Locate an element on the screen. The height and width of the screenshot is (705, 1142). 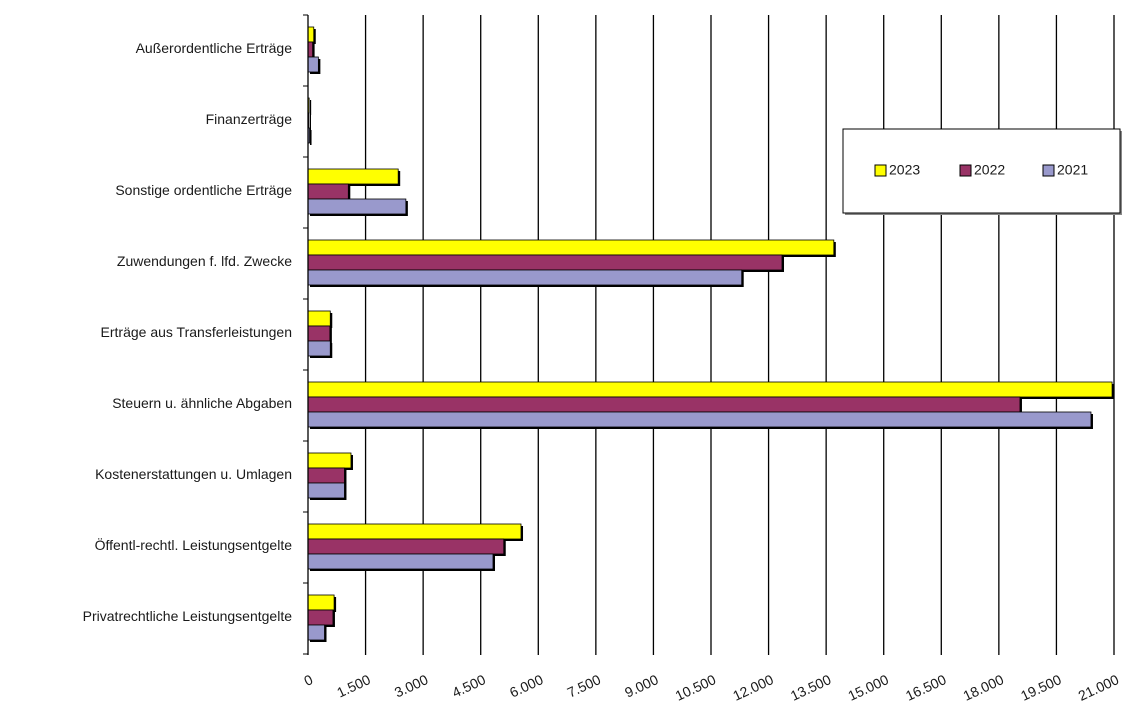
legend-item-2021: 2021 is located at coordinates (1065, 170).